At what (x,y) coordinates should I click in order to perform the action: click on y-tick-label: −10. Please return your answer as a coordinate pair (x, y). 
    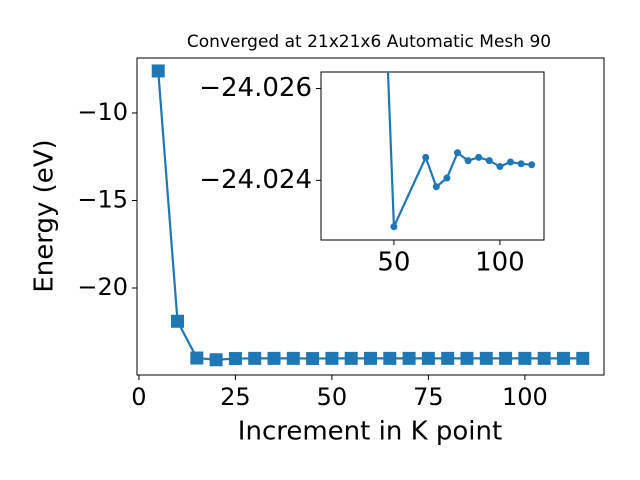
    Looking at the image, I should click on (102, 112).